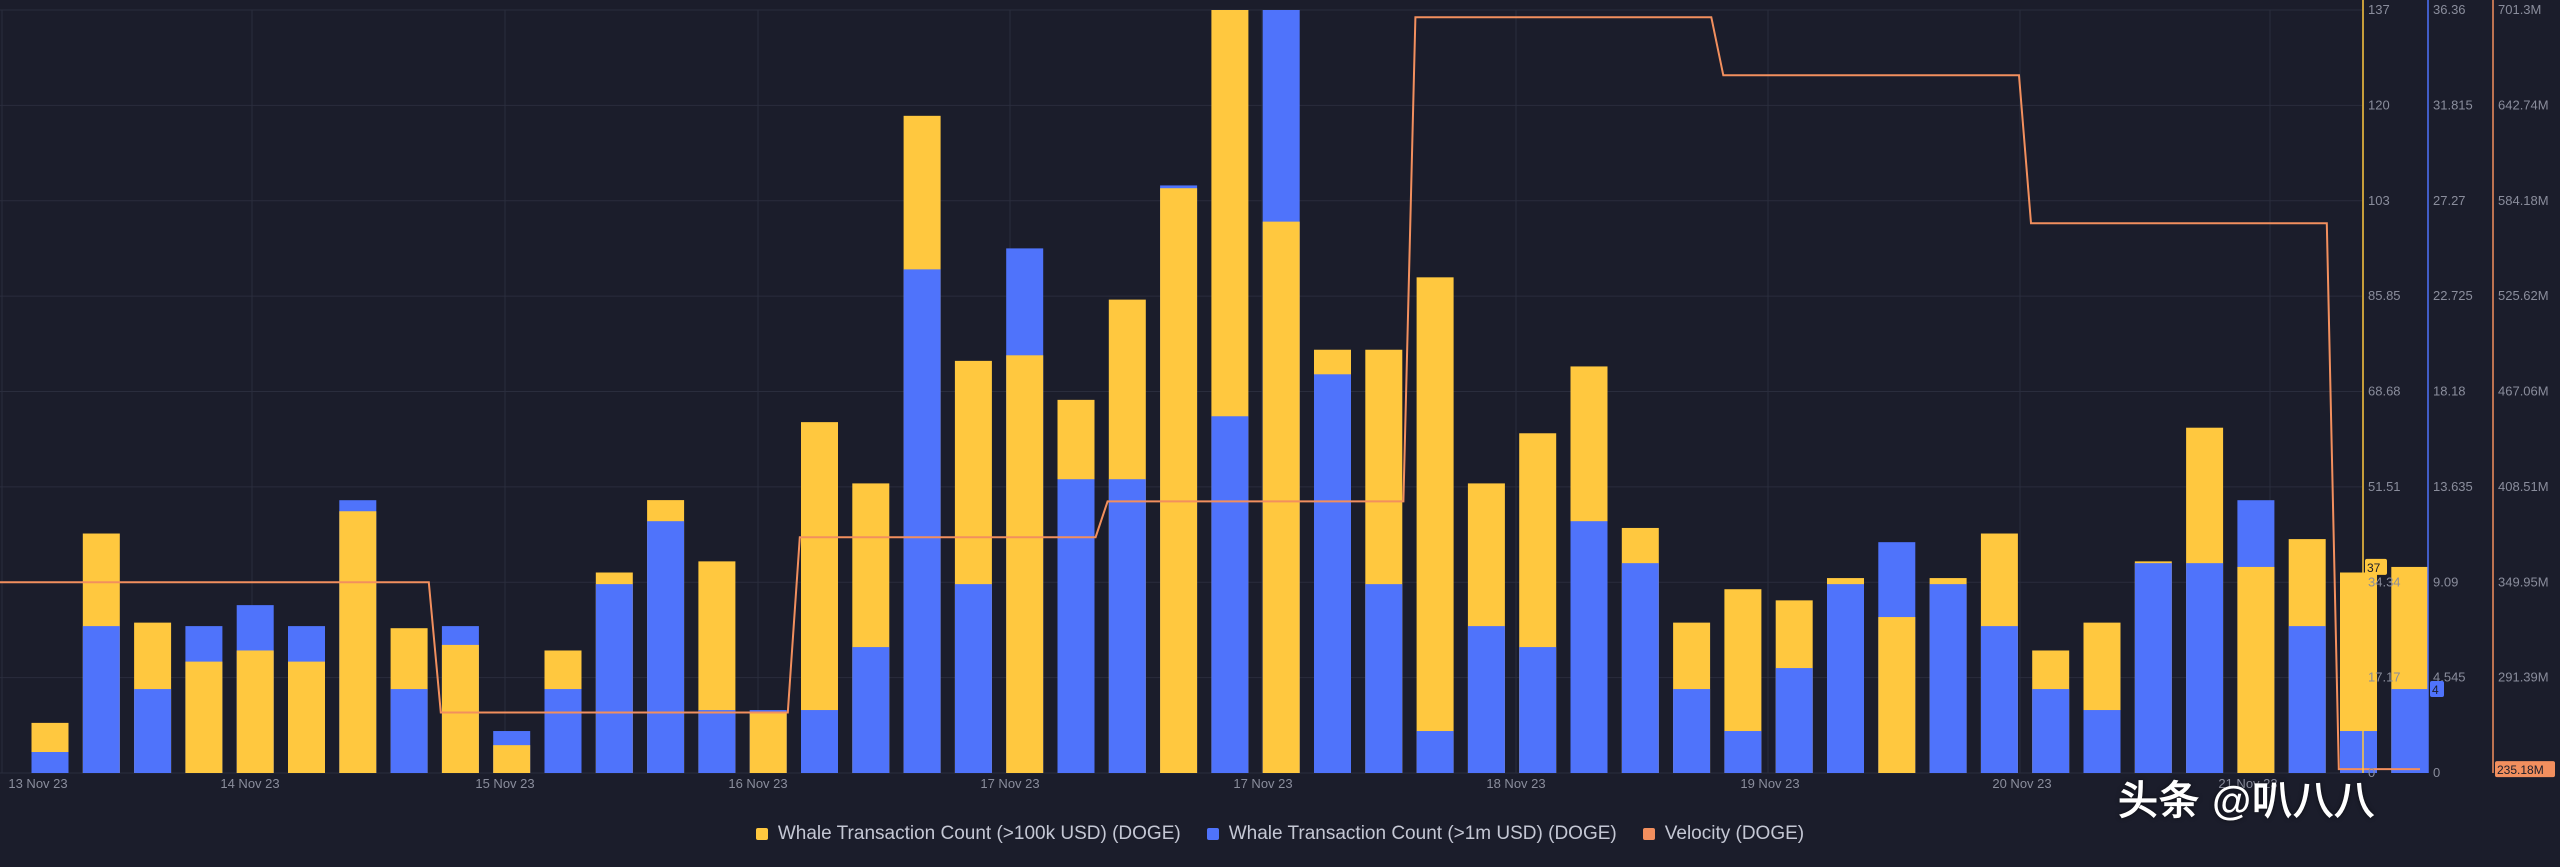 The image size is (2560, 867). I want to click on y-tick-label-velocity: 584.18M, so click(2523, 200).